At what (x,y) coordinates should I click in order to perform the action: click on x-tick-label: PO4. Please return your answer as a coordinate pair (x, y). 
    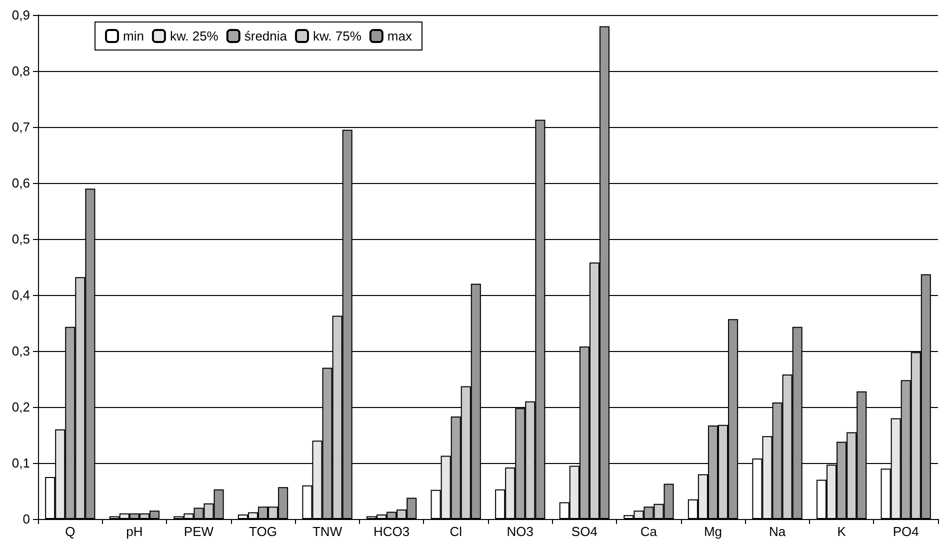
    Looking at the image, I should click on (905, 531).